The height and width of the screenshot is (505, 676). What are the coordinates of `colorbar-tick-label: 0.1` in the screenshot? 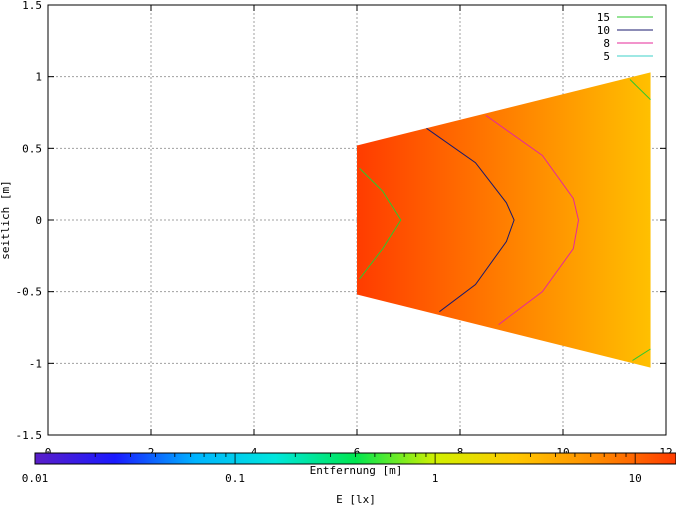 It's located at (235, 478).